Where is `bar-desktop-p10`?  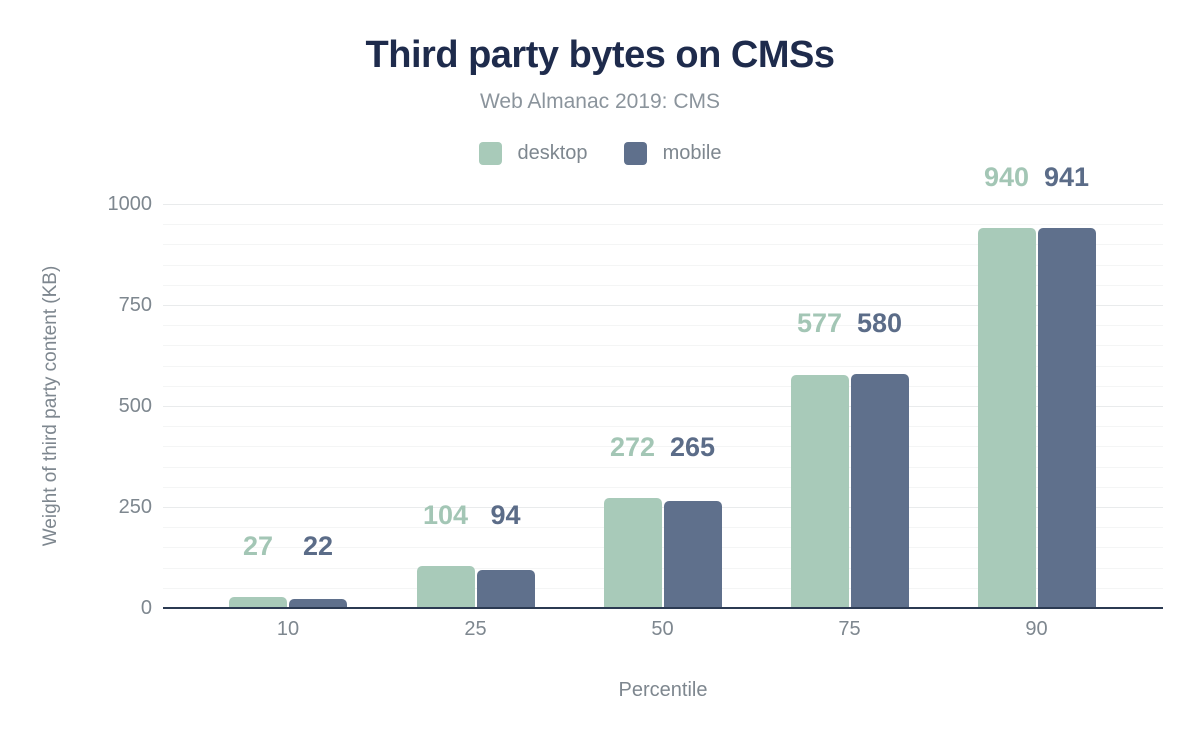
bar-desktop-p10 is located at coordinates (258, 602).